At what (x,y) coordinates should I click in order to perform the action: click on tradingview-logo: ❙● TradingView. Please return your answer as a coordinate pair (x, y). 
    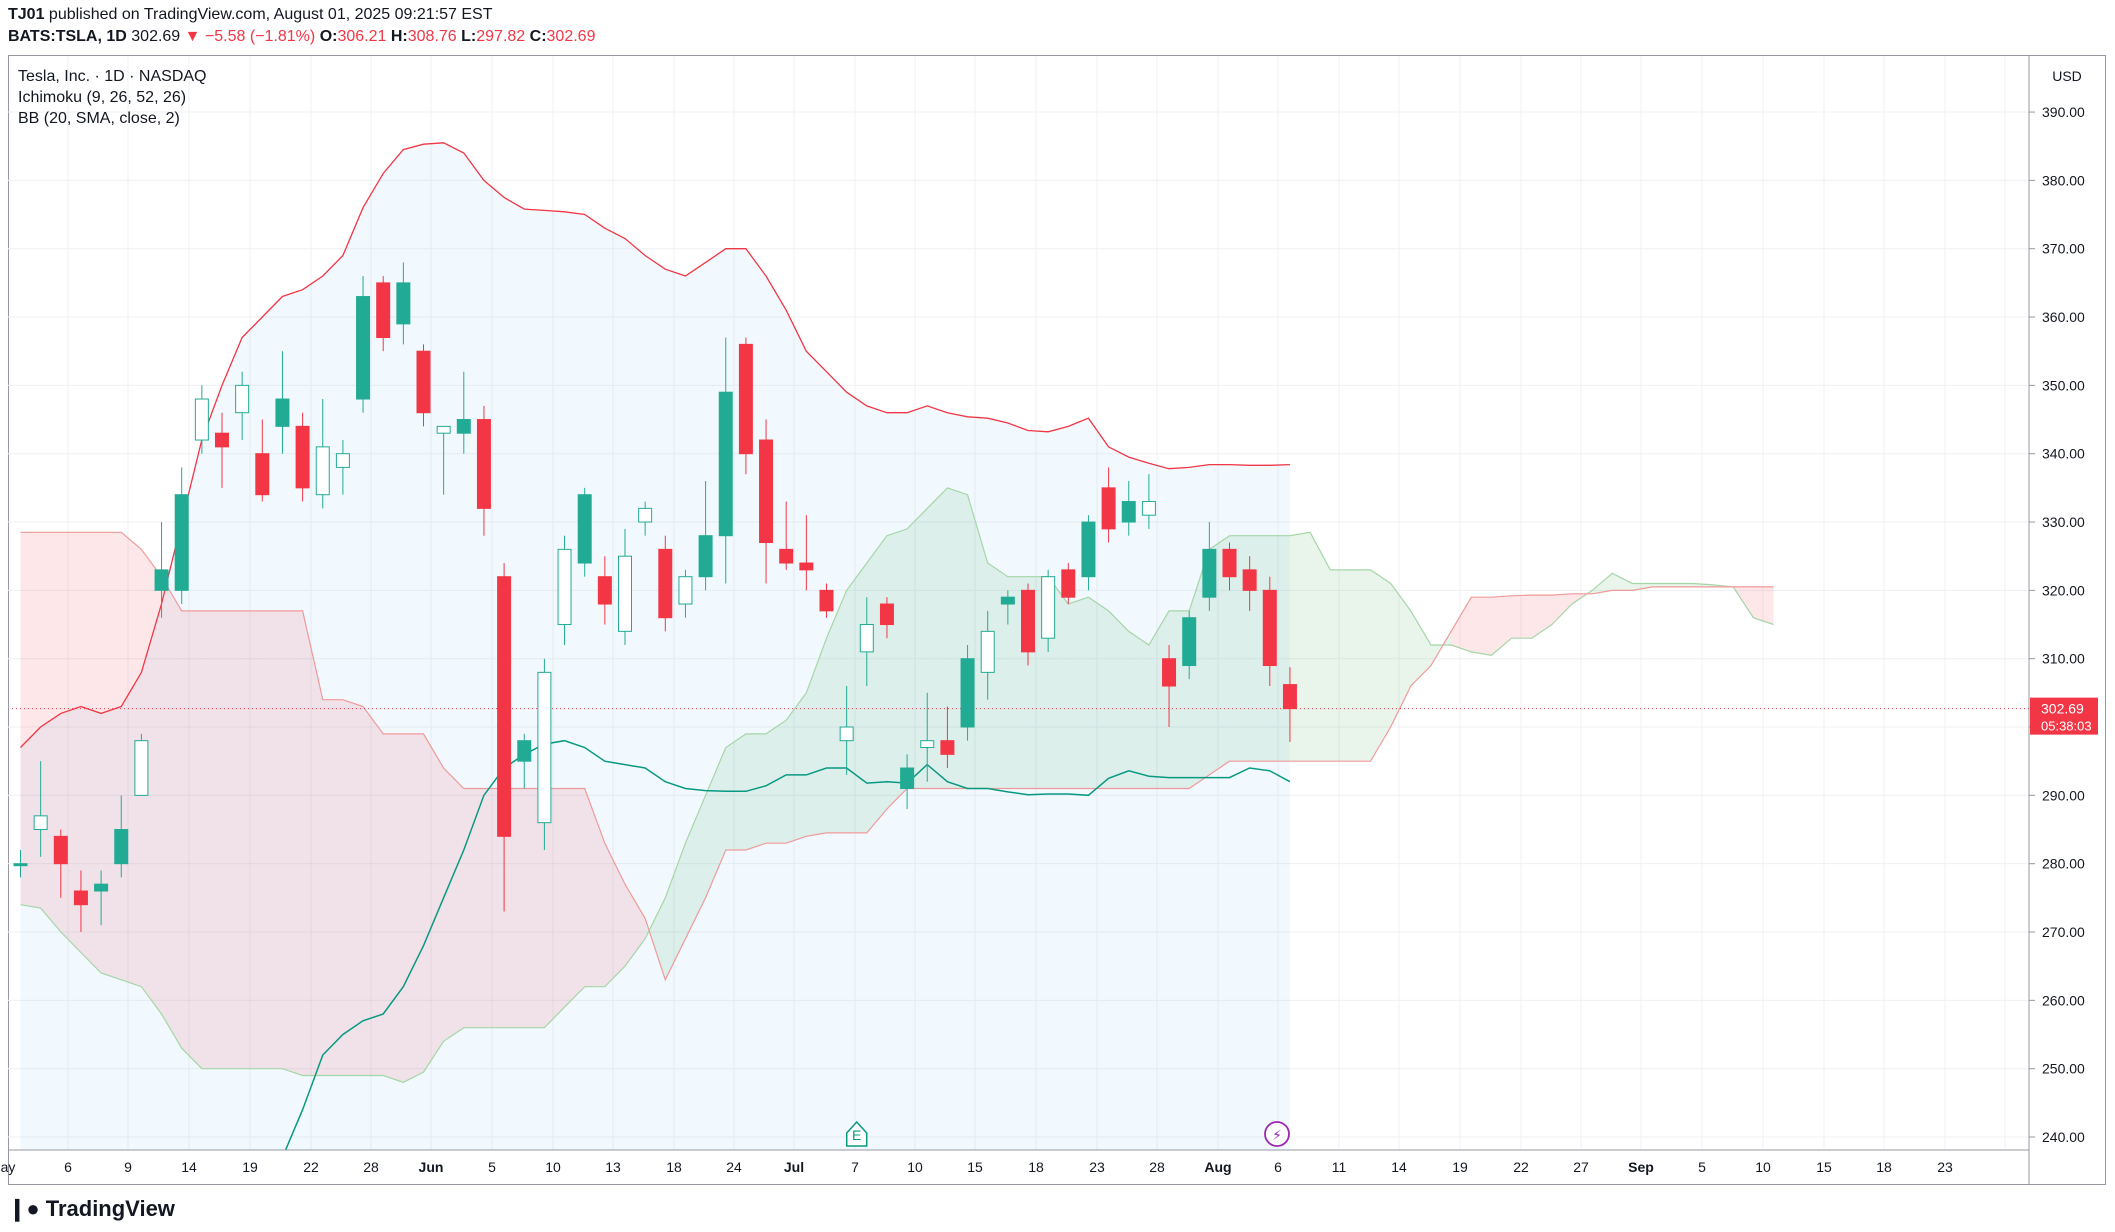
    Looking at the image, I should click on (91, 1209).